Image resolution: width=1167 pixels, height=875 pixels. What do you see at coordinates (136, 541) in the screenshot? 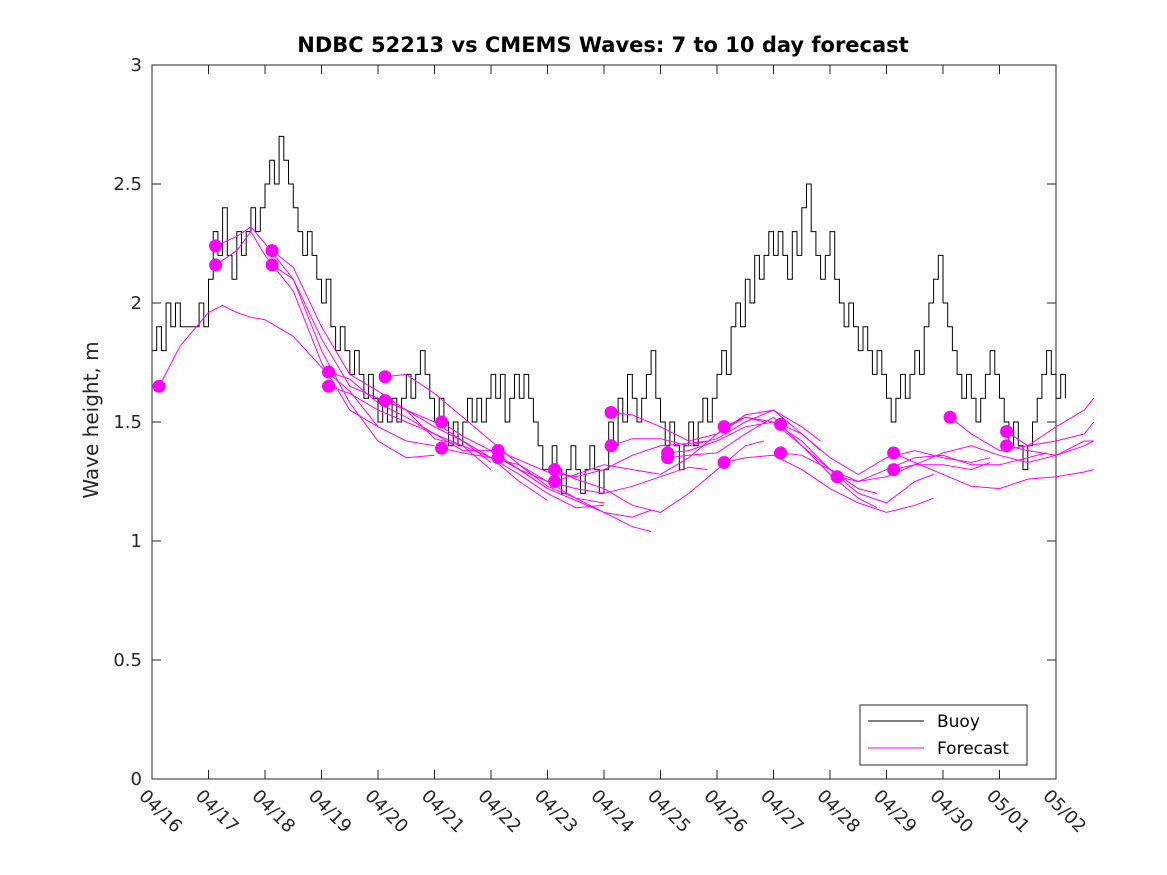
I see `y-tick-label: 1` at bounding box center [136, 541].